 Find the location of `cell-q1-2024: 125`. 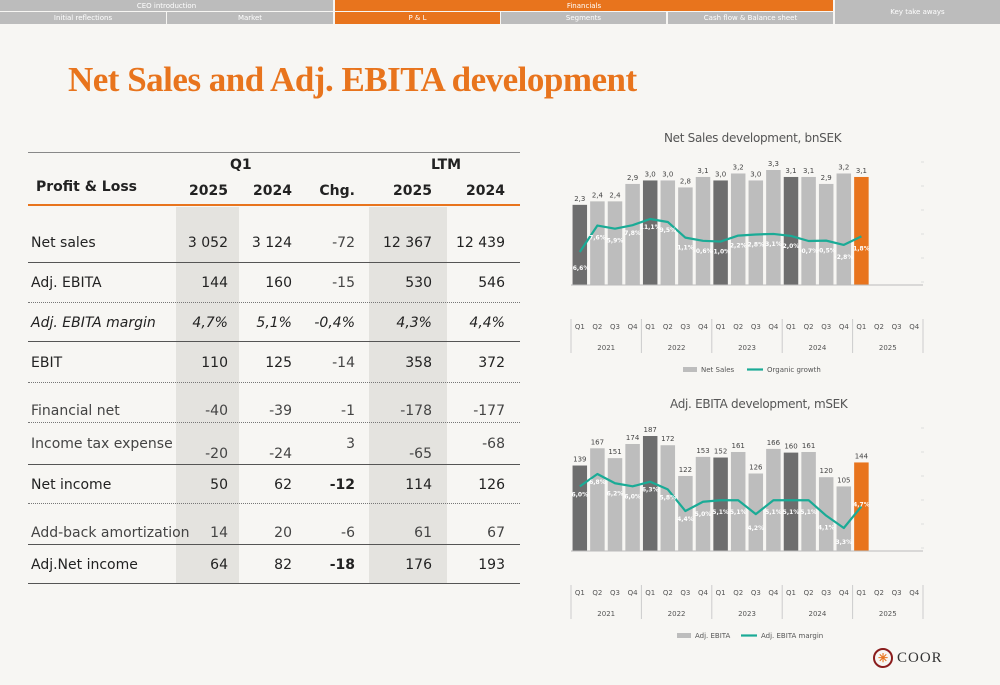

cell-q1-2024: 125 is located at coordinates (278, 363).